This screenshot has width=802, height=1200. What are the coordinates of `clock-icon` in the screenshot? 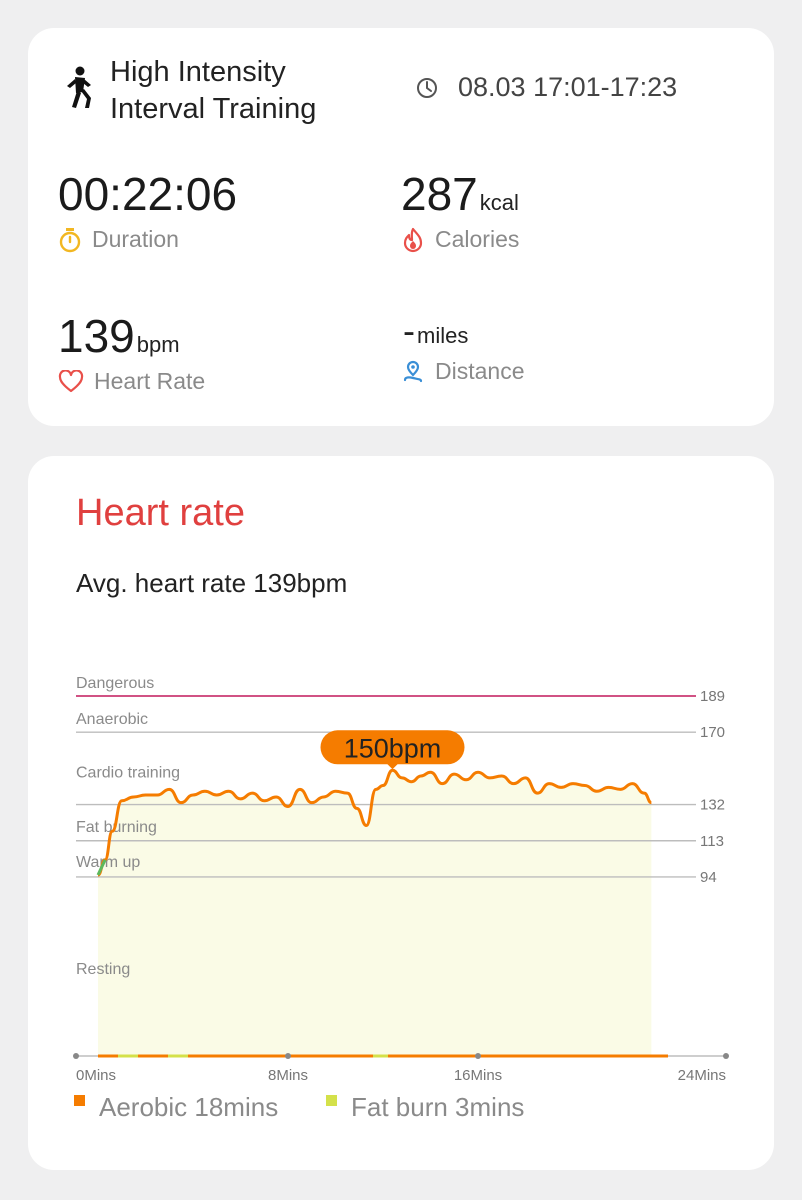 It's located at (427, 87).